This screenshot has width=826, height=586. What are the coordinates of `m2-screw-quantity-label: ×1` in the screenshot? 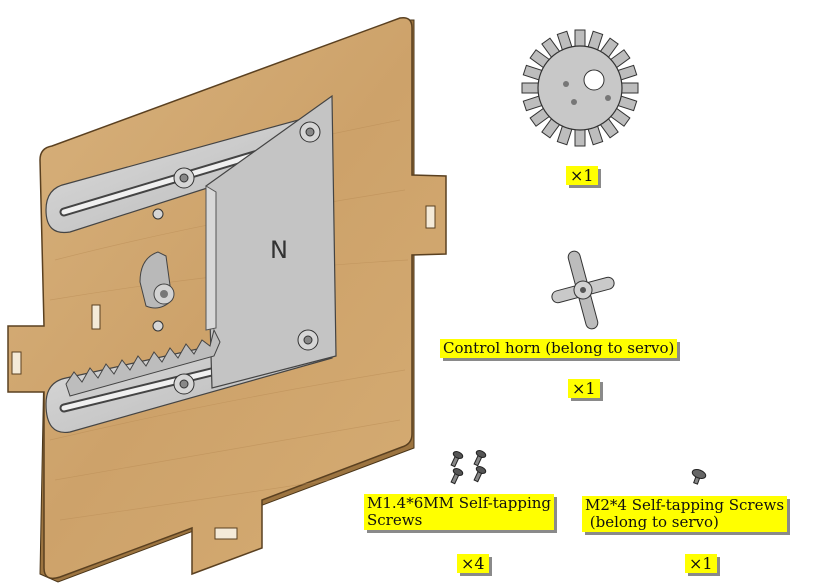 It's located at (701, 563).